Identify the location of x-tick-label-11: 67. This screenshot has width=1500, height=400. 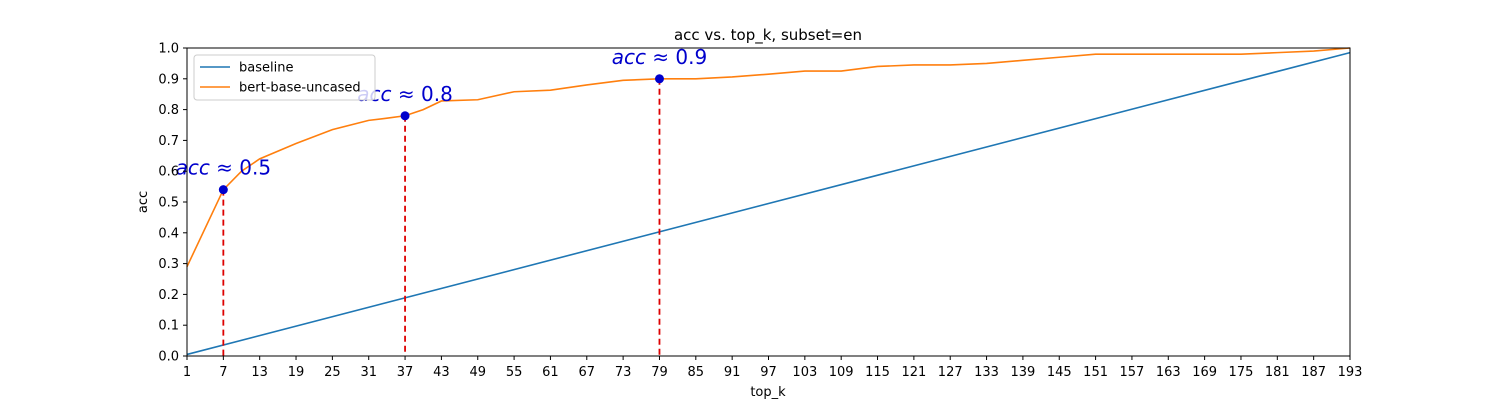
(587, 372).